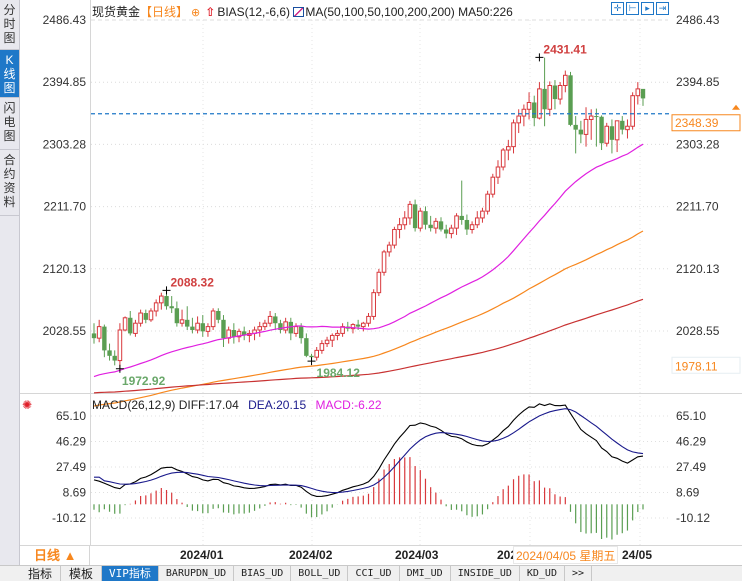  What do you see at coordinates (565, 49) in the screenshot?
I see `high-annotation-b: 2431.41` at bounding box center [565, 49].